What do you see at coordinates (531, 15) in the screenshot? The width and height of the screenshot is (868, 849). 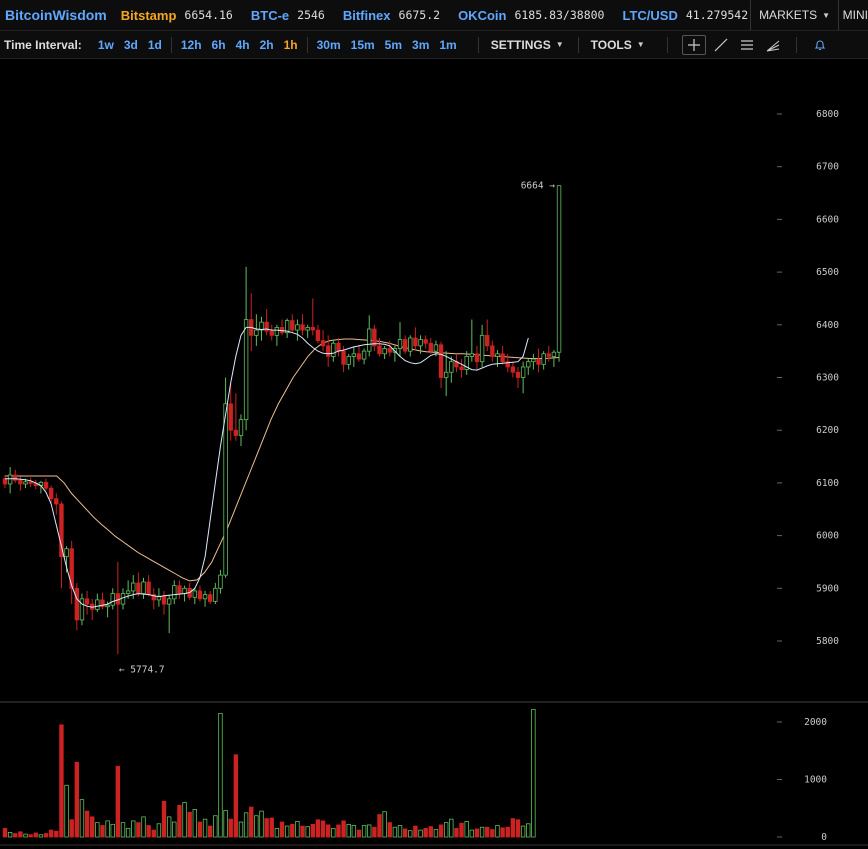 I see `ticker-item: OKCoin 6185.83/38800` at bounding box center [531, 15].